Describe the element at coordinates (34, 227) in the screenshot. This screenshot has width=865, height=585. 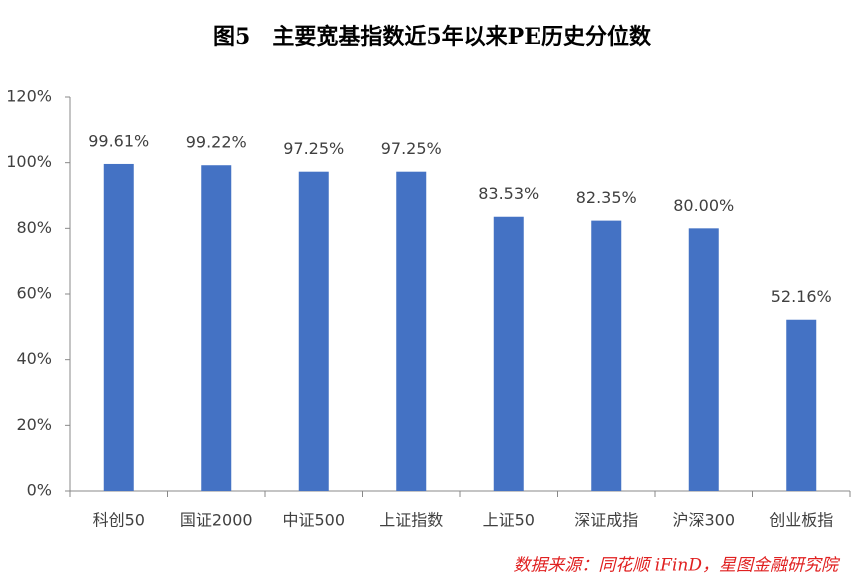
I see `y-tick-label: 80%` at that location.